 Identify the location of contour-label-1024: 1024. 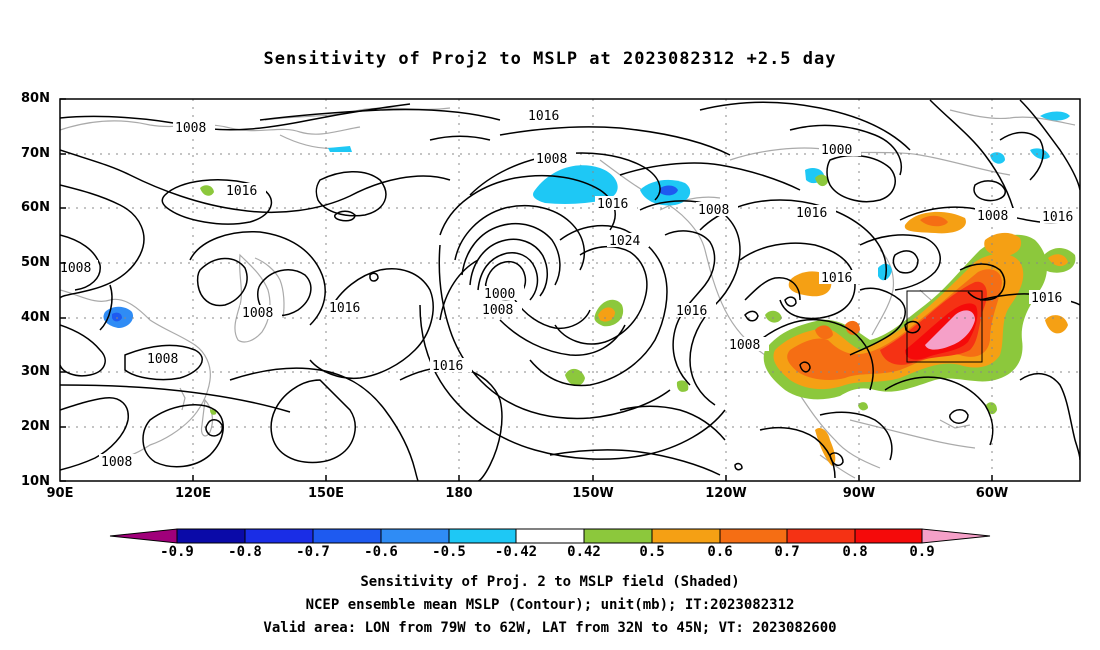
(624, 241).